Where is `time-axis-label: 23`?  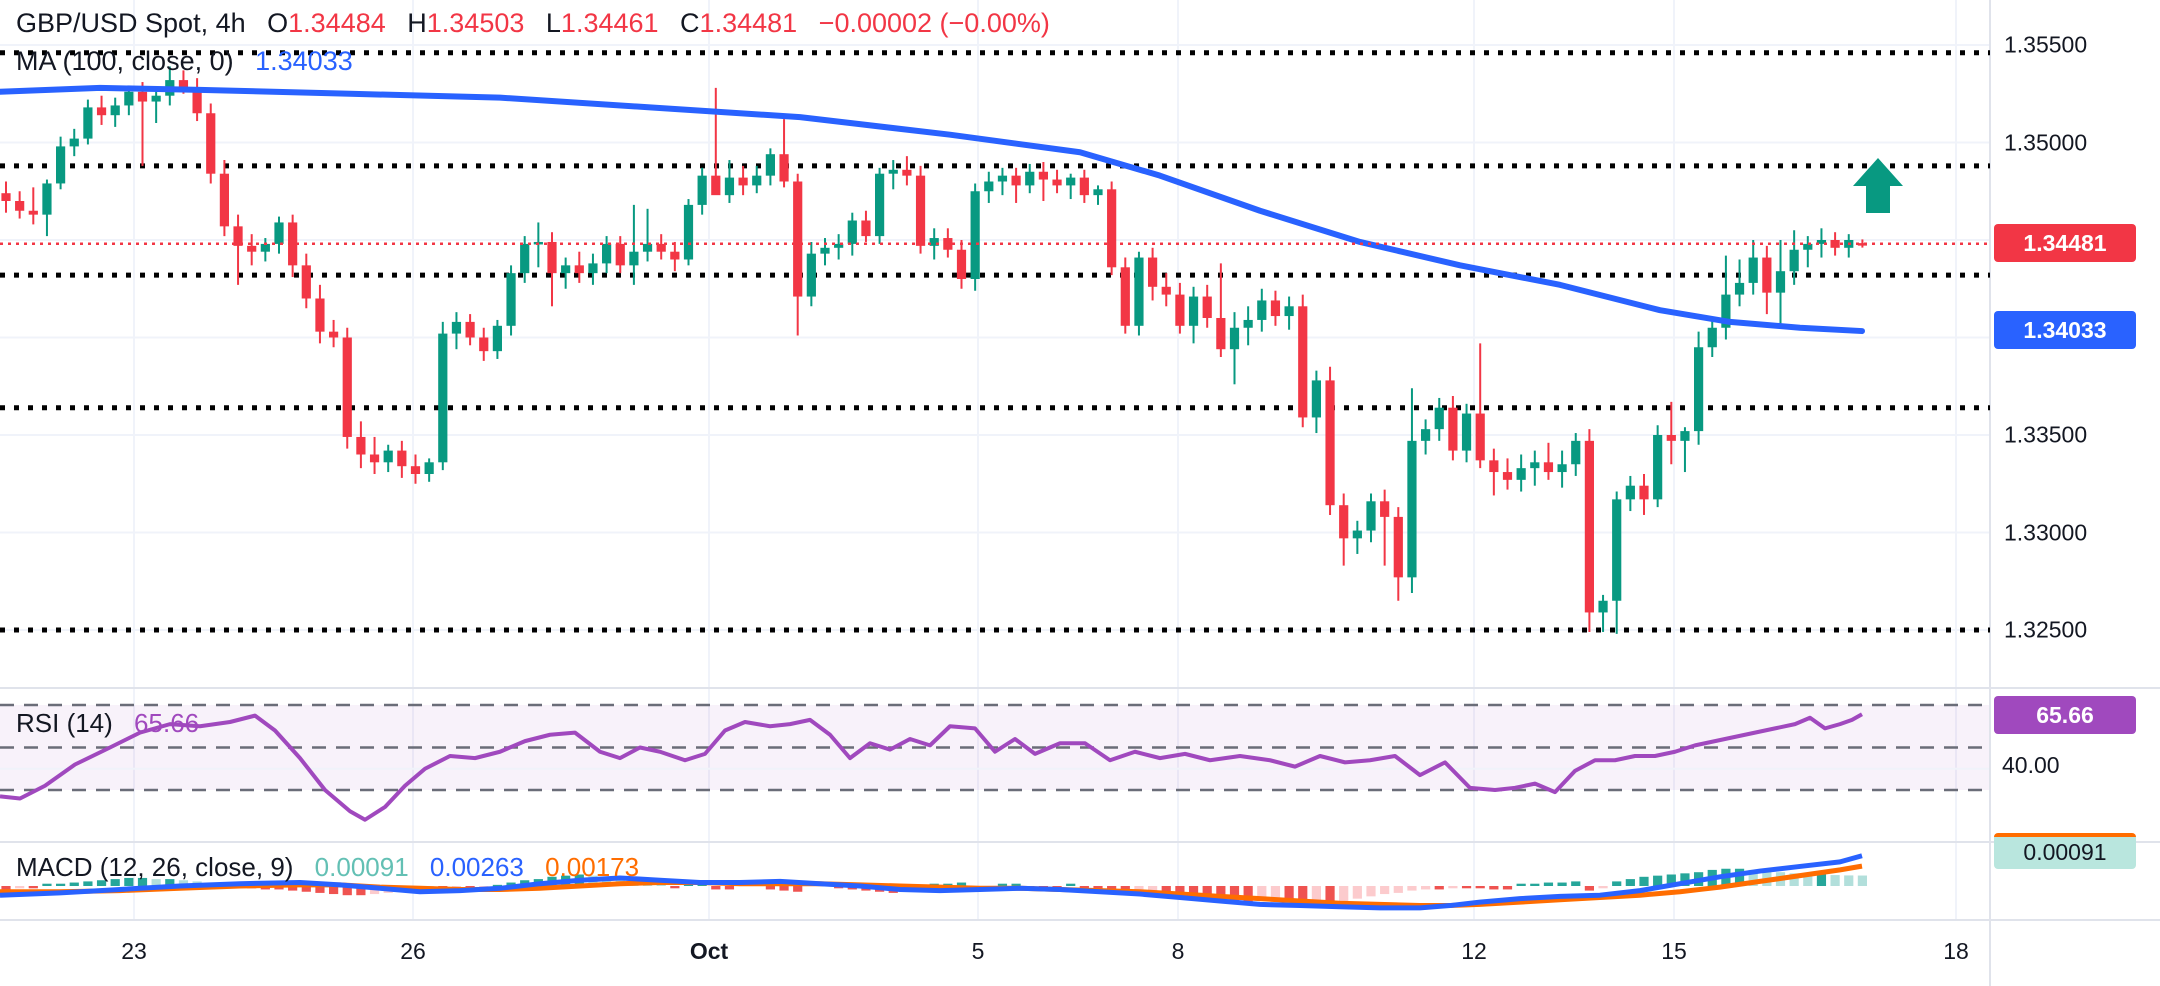
time-axis-label: 23 is located at coordinates (134, 951).